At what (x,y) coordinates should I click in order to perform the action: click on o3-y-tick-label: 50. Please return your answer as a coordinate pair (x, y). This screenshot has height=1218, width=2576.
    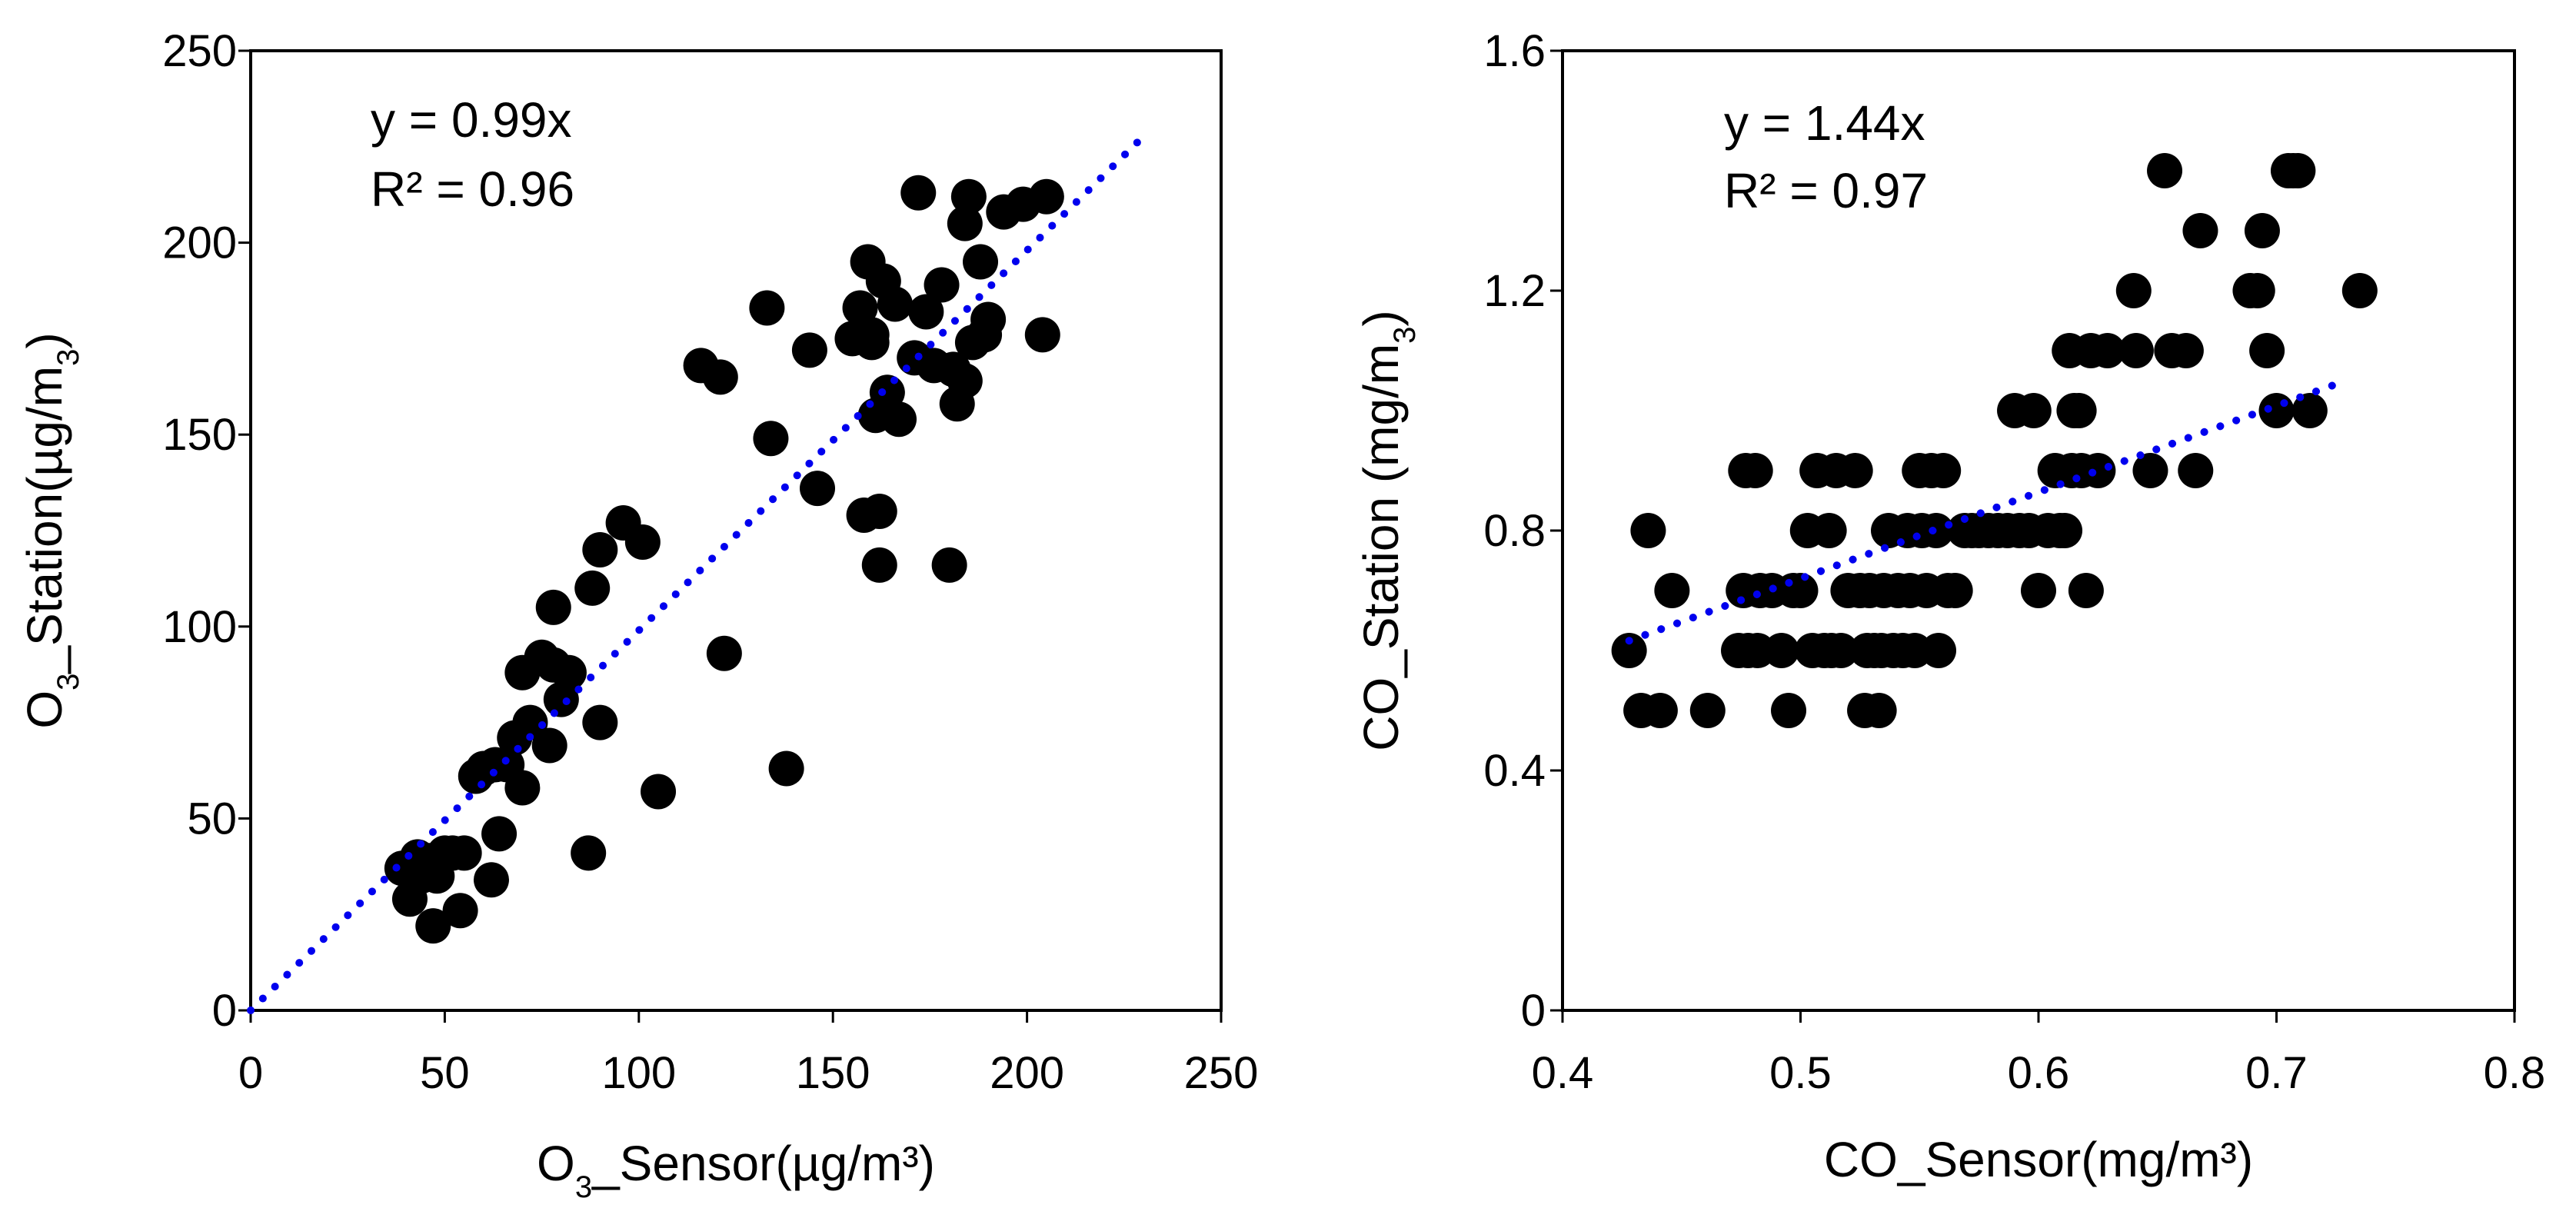
    Looking at the image, I should click on (212, 819).